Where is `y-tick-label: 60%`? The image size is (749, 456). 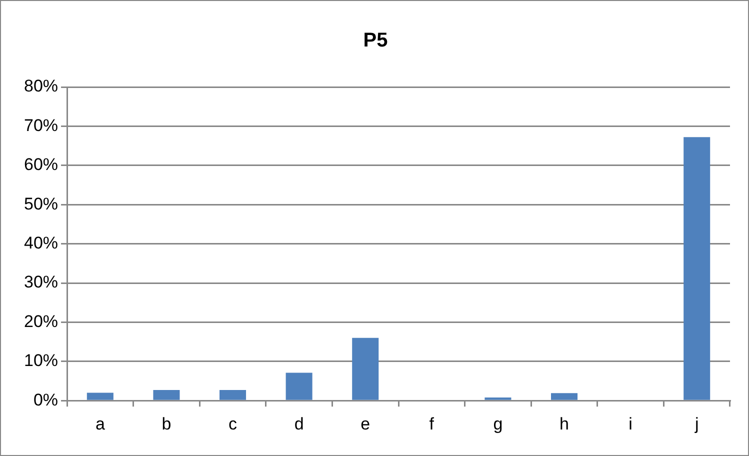 y-tick-label: 60% is located at coordinates (41, 164).